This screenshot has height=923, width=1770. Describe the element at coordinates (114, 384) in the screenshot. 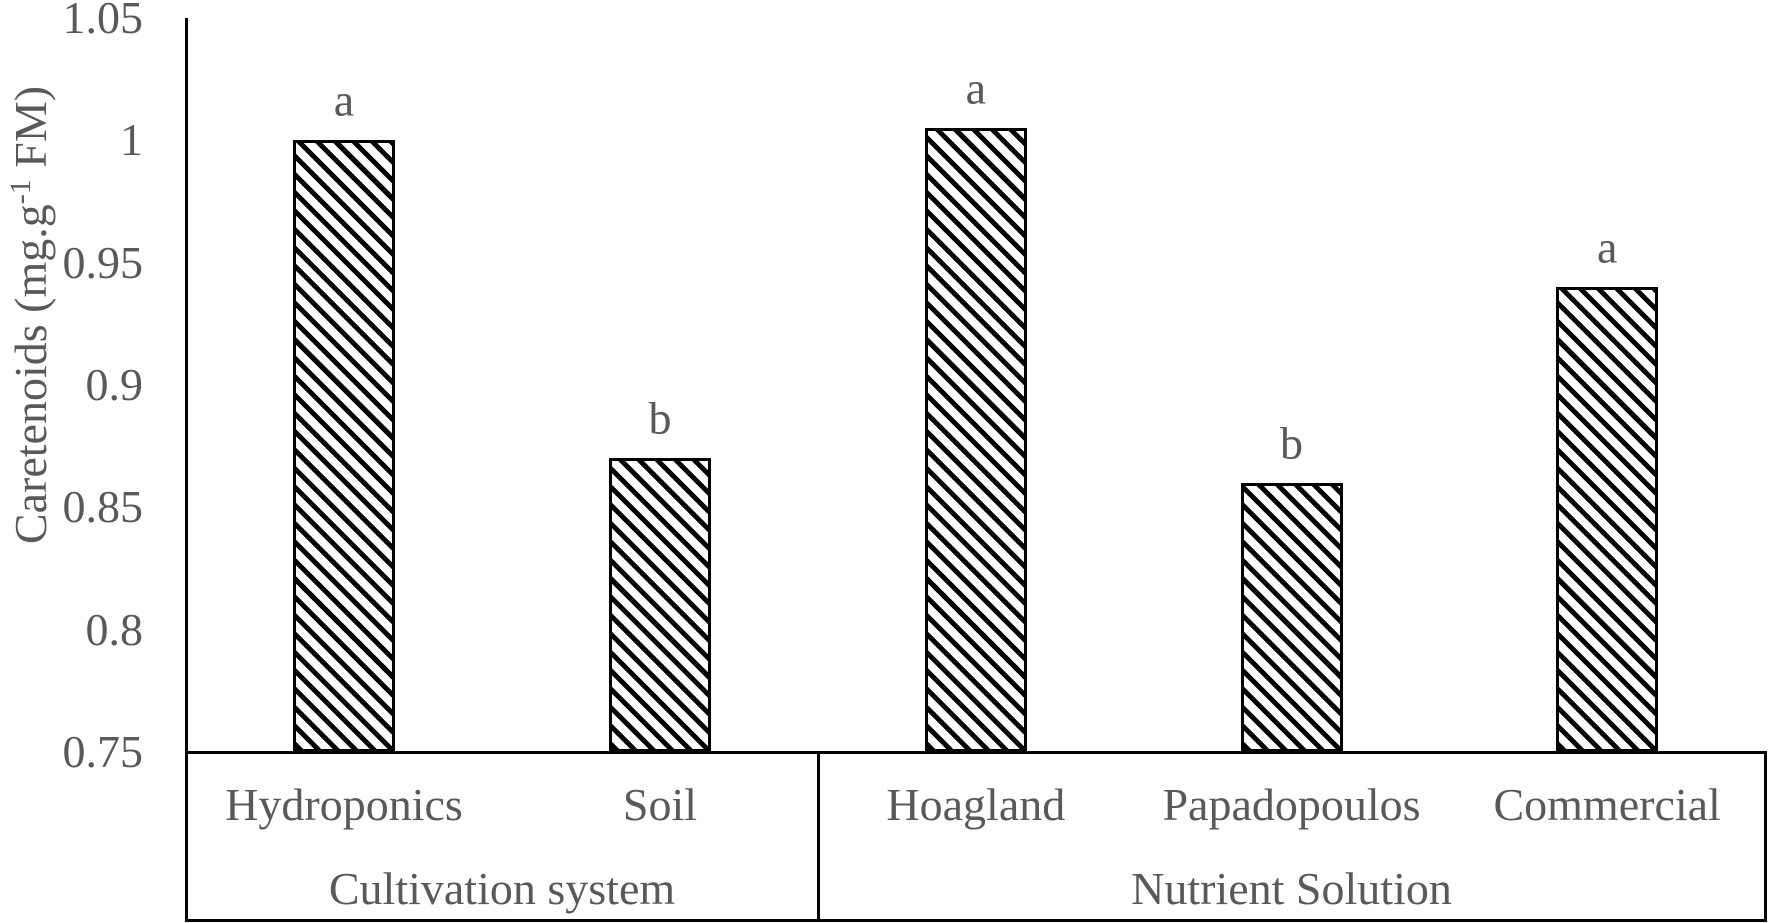

I see `y-tick-label: 0.9` at that location.